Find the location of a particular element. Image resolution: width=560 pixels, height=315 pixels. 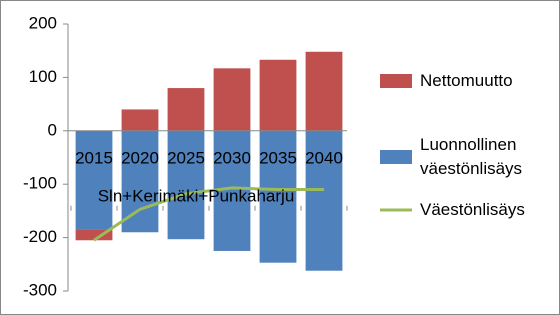

y-tick-label: -300 is located at coordinates (40, 289).